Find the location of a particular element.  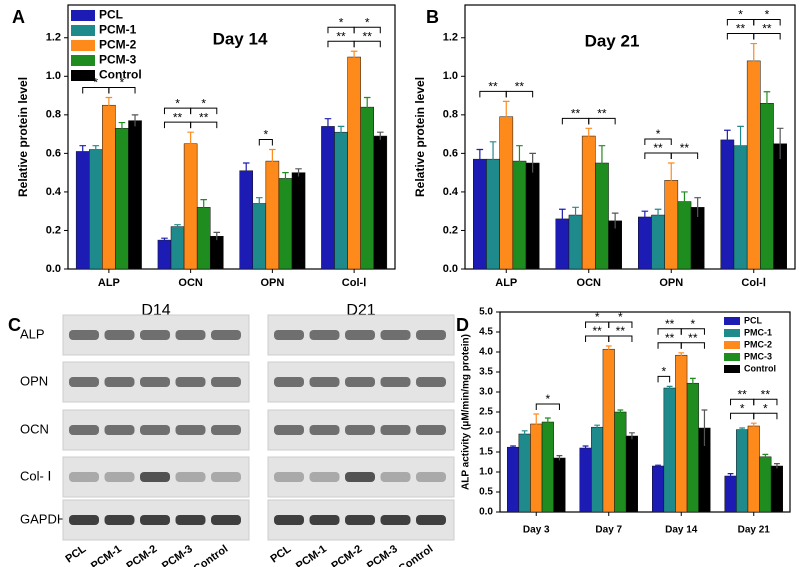

blot-lane-label: PCL is located at coordinates (75, 554).